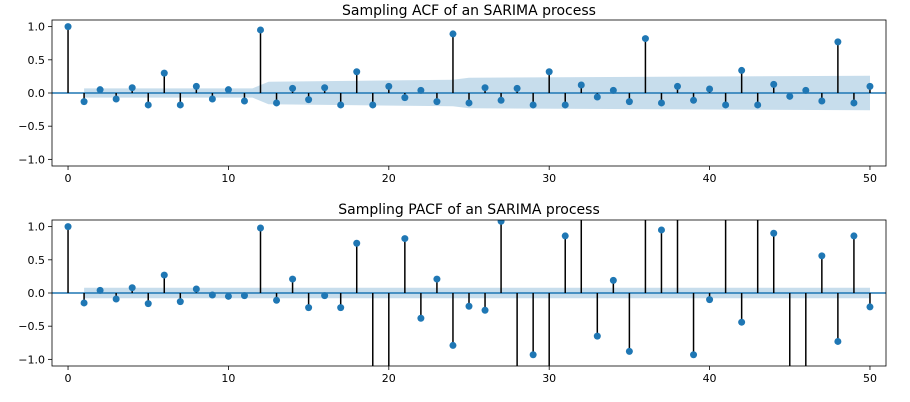 The image size is (910, 402). I want to click on acf-ytick-label-1: 0.5, so click(37, 60).